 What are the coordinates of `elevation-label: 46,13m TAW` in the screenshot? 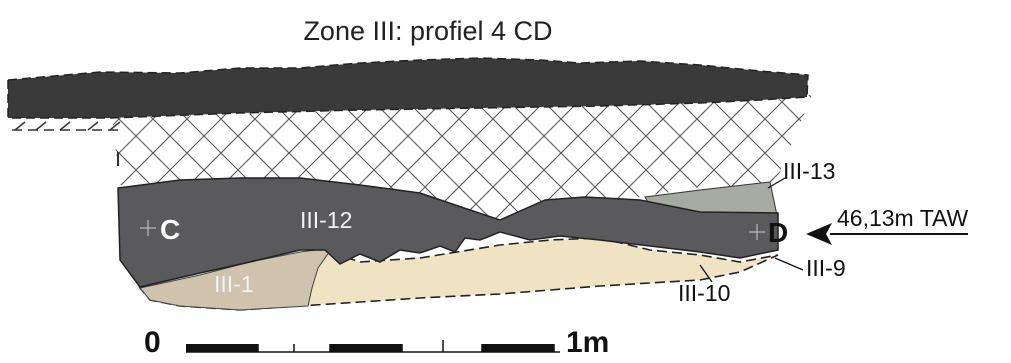 It's located at (903, 218).